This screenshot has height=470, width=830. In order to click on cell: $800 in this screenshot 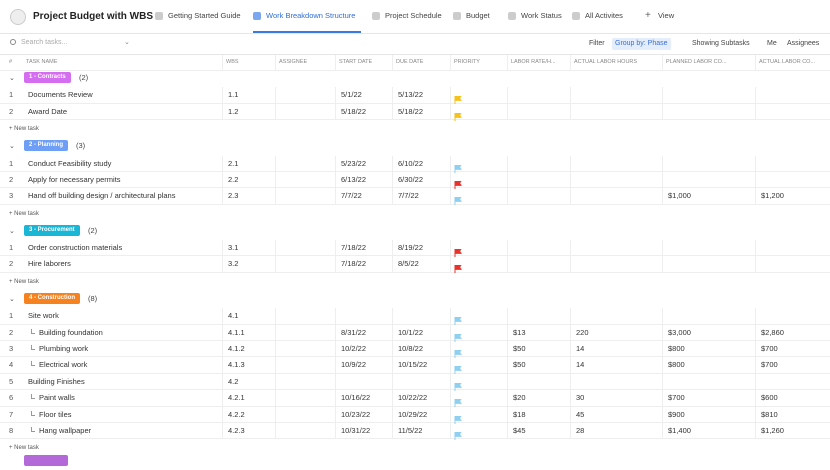, I will do `click(676, 348)`.